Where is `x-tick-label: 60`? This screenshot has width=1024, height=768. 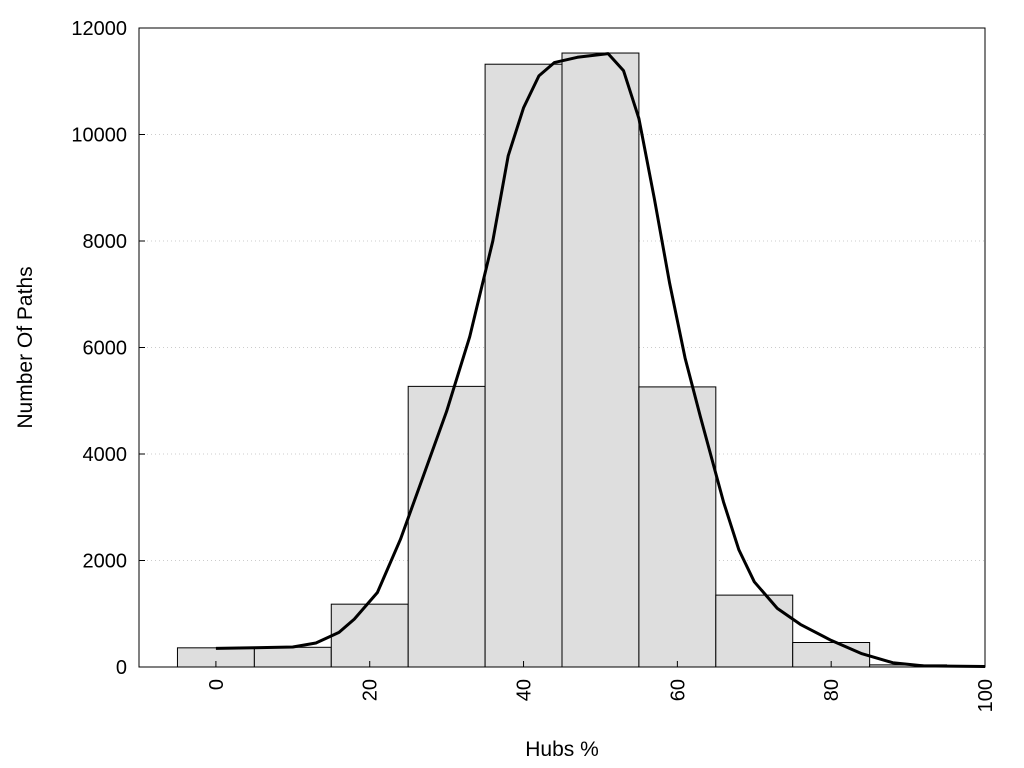
x-tick-label: 60 is located at coordinates (678, 690).